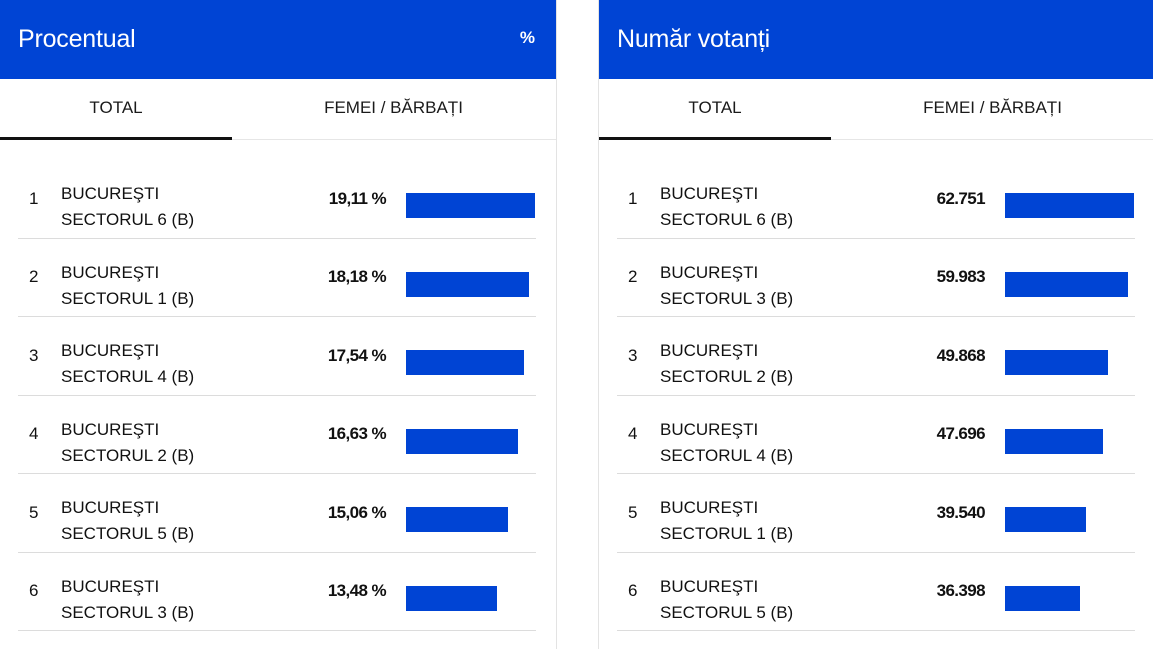 Image resolution: width=1153 pixels, height=649 pixels. I want to click on value-label: 49.868, so click(961, 355).